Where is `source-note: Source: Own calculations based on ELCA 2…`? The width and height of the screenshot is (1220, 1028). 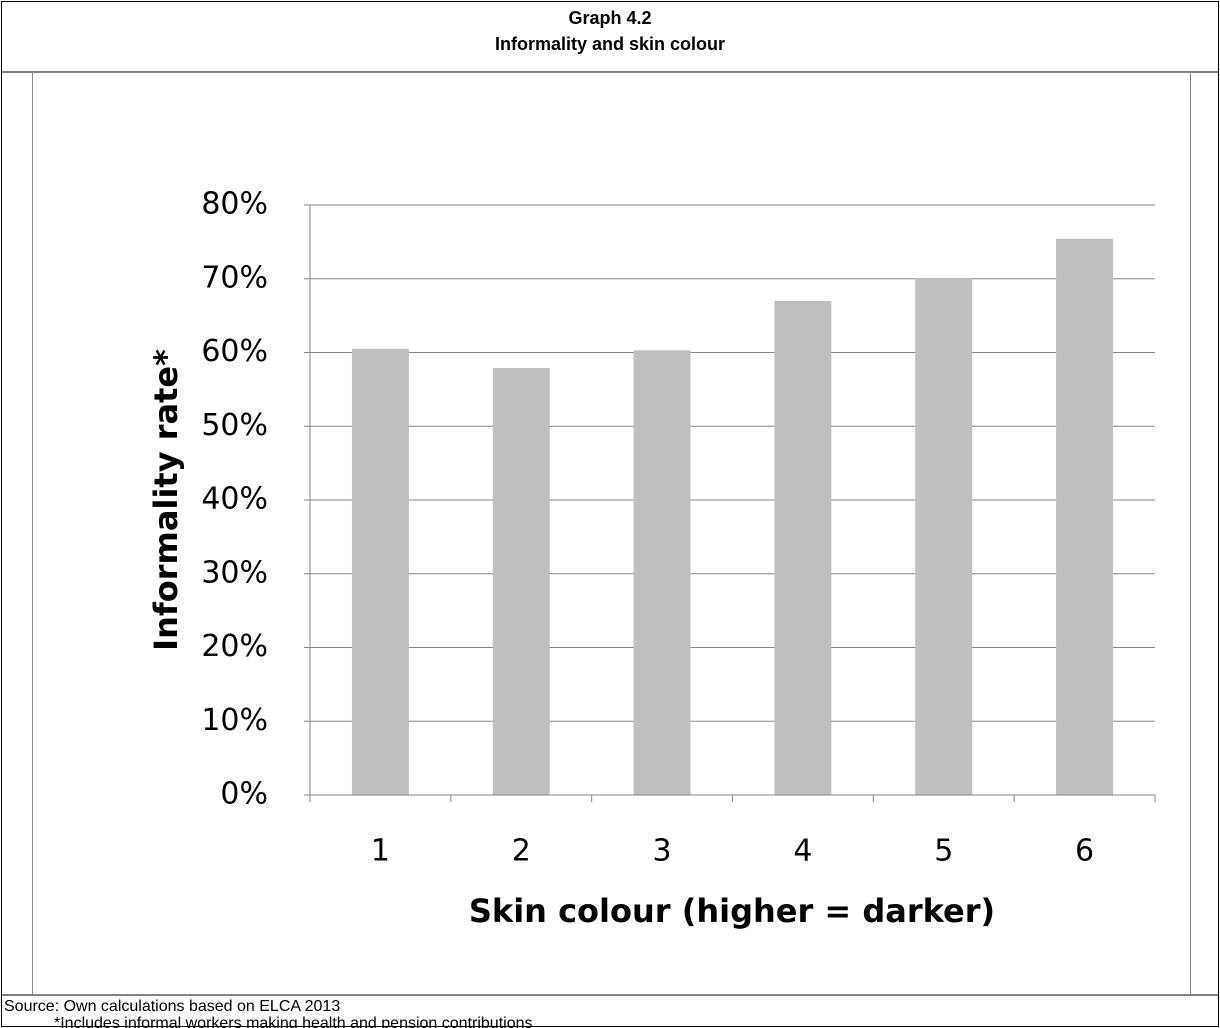 source-note: Source: Own calculations based on ELCA 2… is located at coordinates (172, 1006).